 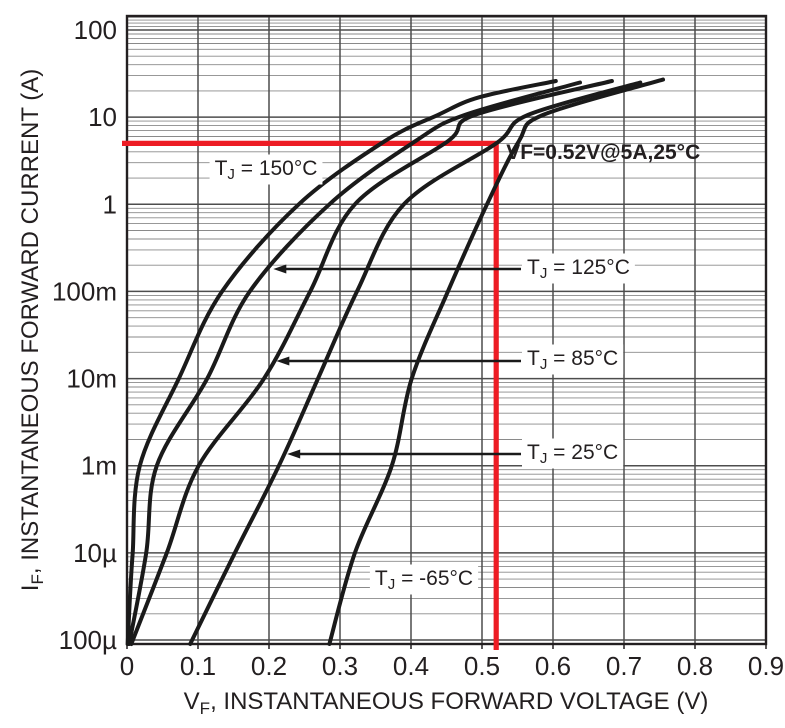 I want to click on curve-label-tj--65c: TJ = -65°C, so click(x=424, y=580).